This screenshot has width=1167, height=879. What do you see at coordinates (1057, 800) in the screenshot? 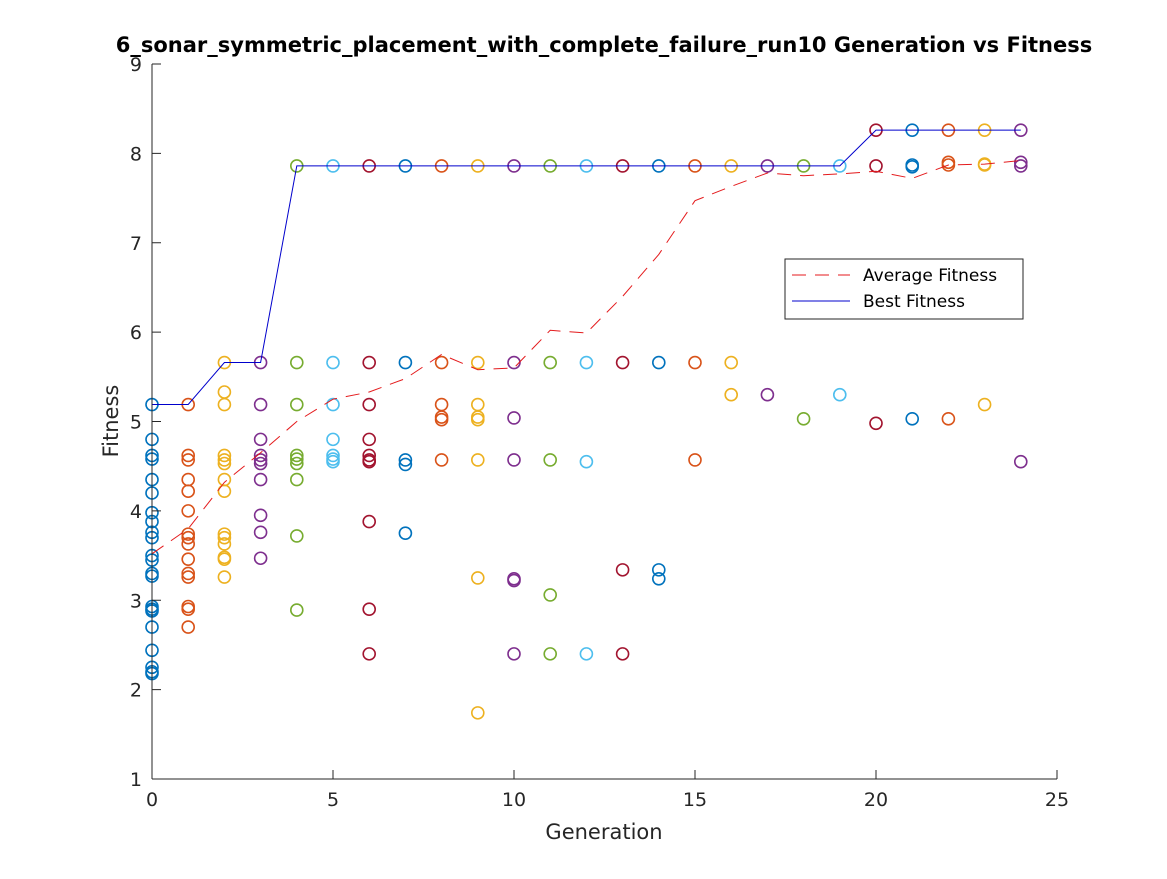
I see `x-tick-label: 25` at bounding box center [1057, 800].